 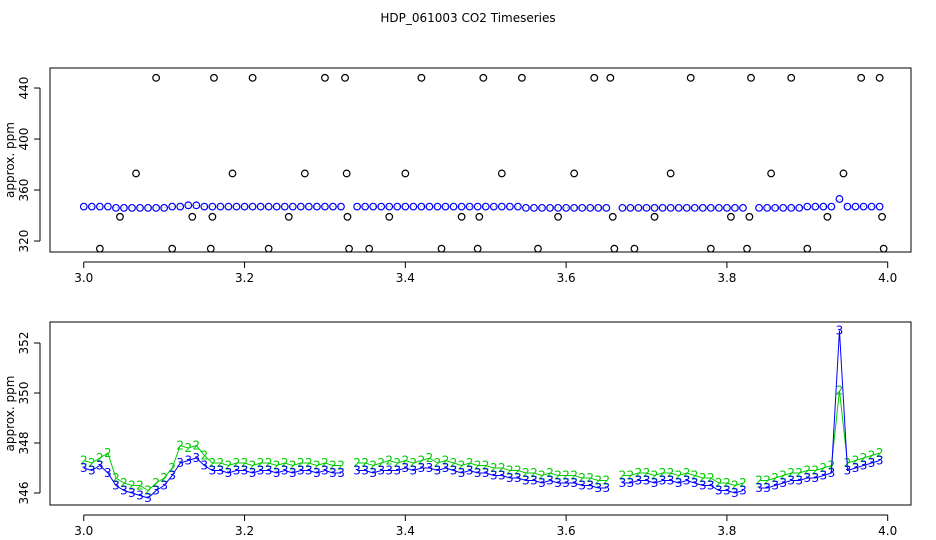 What do you see at coordinates (10, 160) in the screenshot?
I see `y-axis-label: approx. ppm` at bounding box center [10, 160].